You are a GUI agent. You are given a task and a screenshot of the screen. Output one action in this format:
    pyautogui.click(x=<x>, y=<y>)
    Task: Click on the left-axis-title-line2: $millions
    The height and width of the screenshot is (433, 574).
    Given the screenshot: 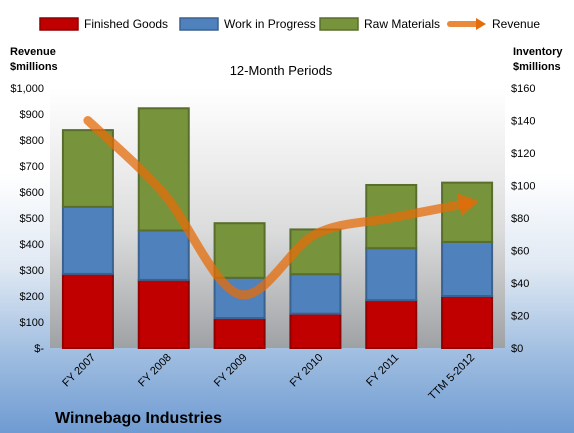 What is the action you would take?
    pyautogui.click(x=34, y=67)
    